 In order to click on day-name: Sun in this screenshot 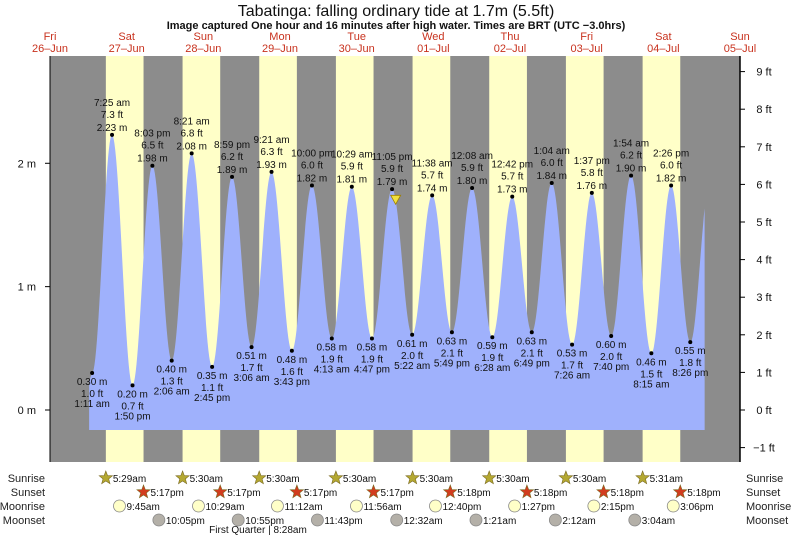, I will do `click(740, 37)`.